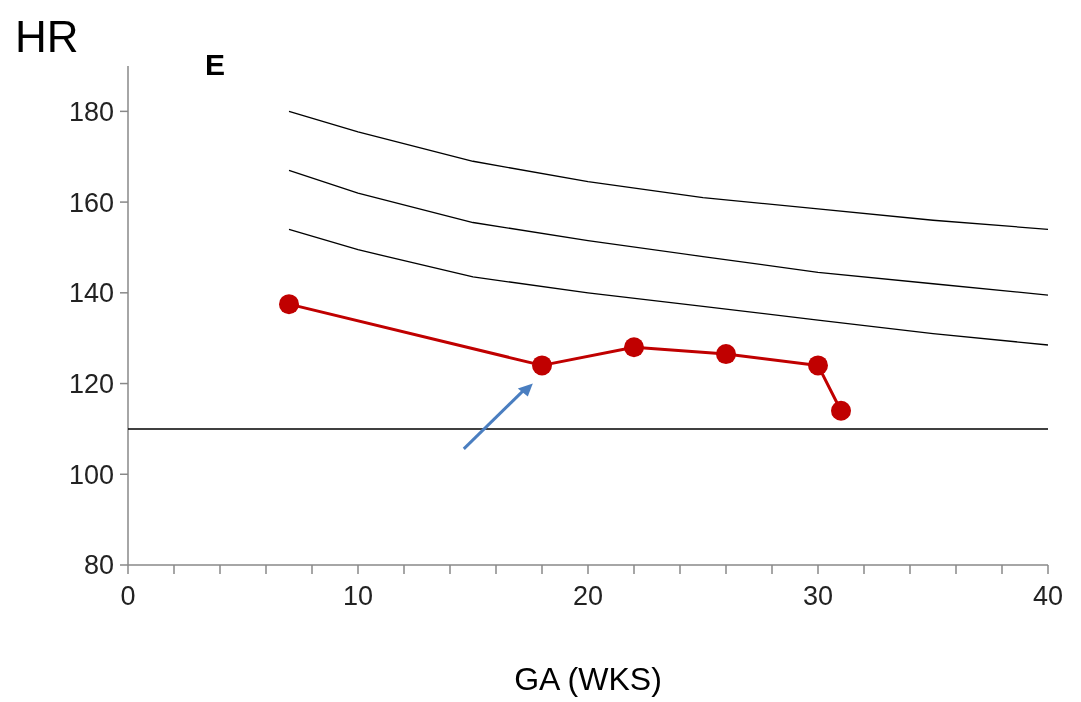 This screenshot has height=702, width=1081. Describe the element at coordinates (358, 596) in the screenshot. I see `x-tick-label: 10` at that location.